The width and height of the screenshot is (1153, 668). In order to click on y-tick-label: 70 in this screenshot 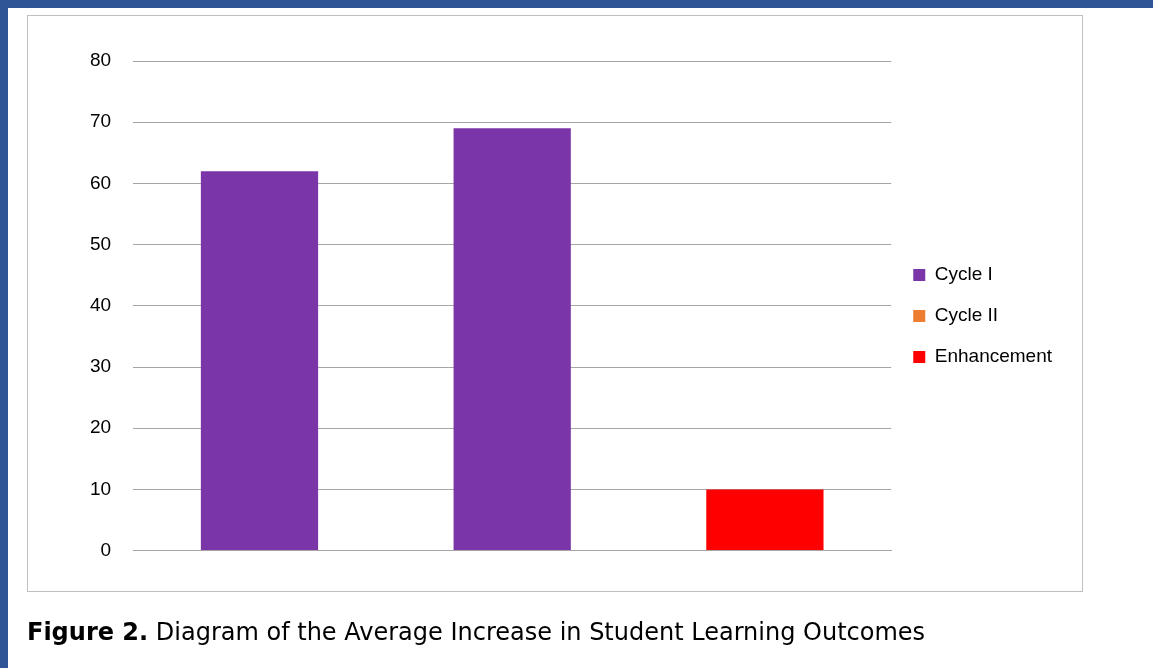, I will do `click(100, 121)`.